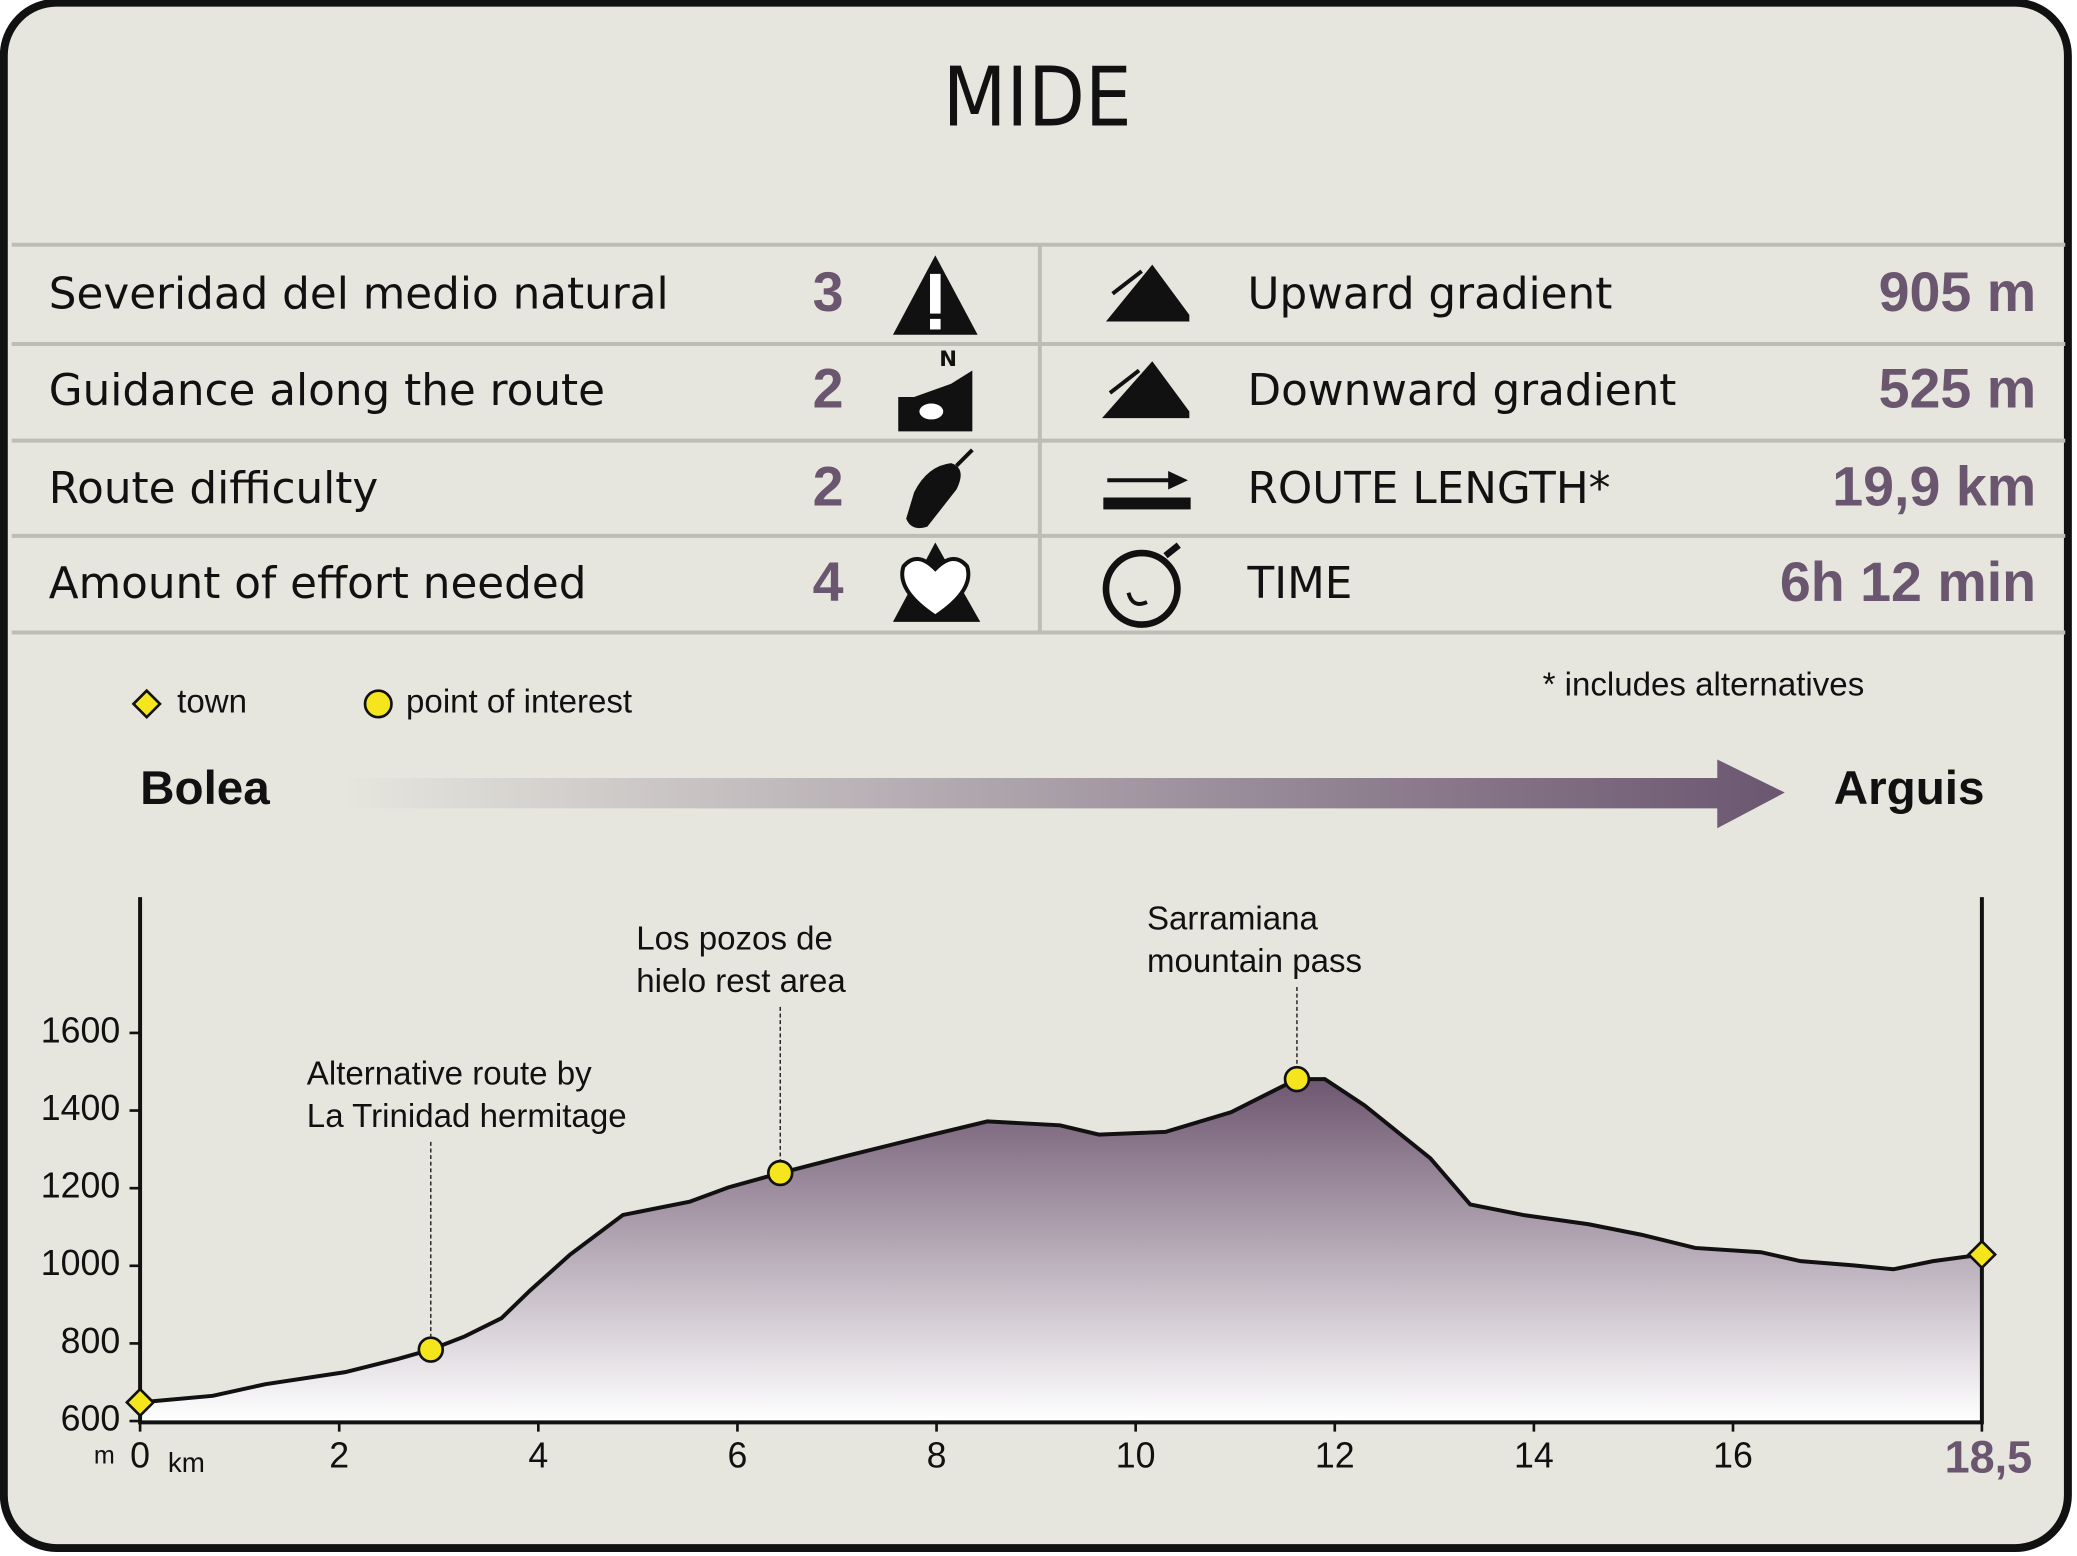 This screenshot has height=1556, width=2077. What do you see at coordinates (1037, 98) in the screenshot?
I see `title: MIDE` at bounding box center [1037, 98].